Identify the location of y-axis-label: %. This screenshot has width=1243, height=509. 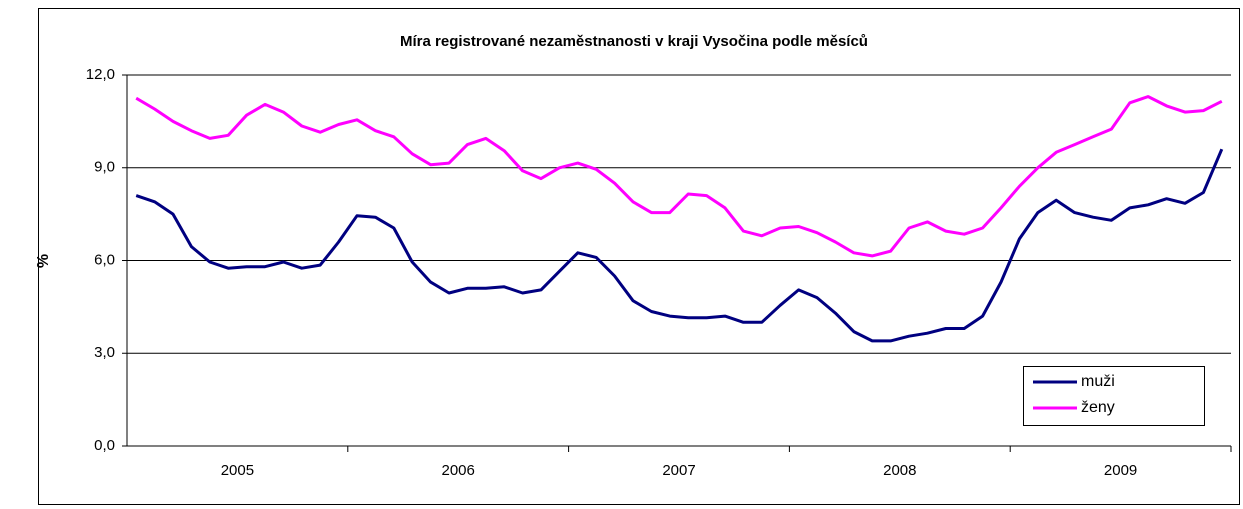
(43, 261).